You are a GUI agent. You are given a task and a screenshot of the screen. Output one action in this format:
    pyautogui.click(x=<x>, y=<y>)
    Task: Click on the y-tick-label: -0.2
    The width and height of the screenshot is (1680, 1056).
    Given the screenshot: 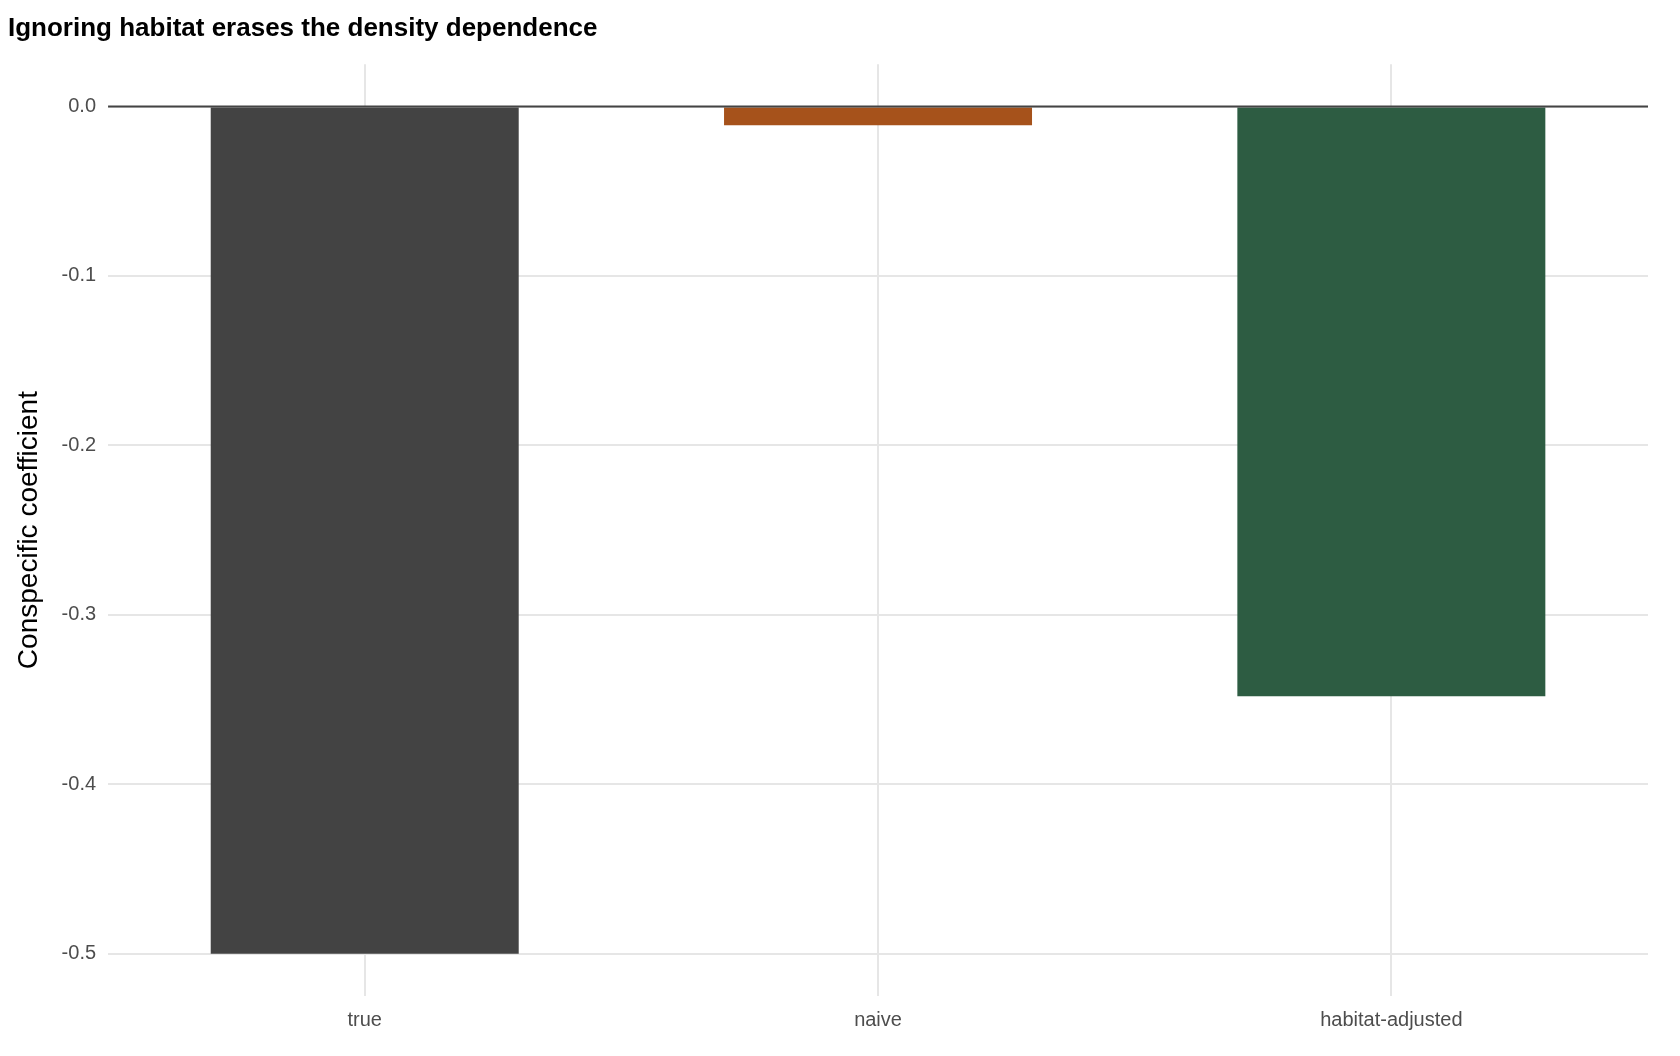 What is the action you would take?
    pyautogui.click(x=79, y=443)
    